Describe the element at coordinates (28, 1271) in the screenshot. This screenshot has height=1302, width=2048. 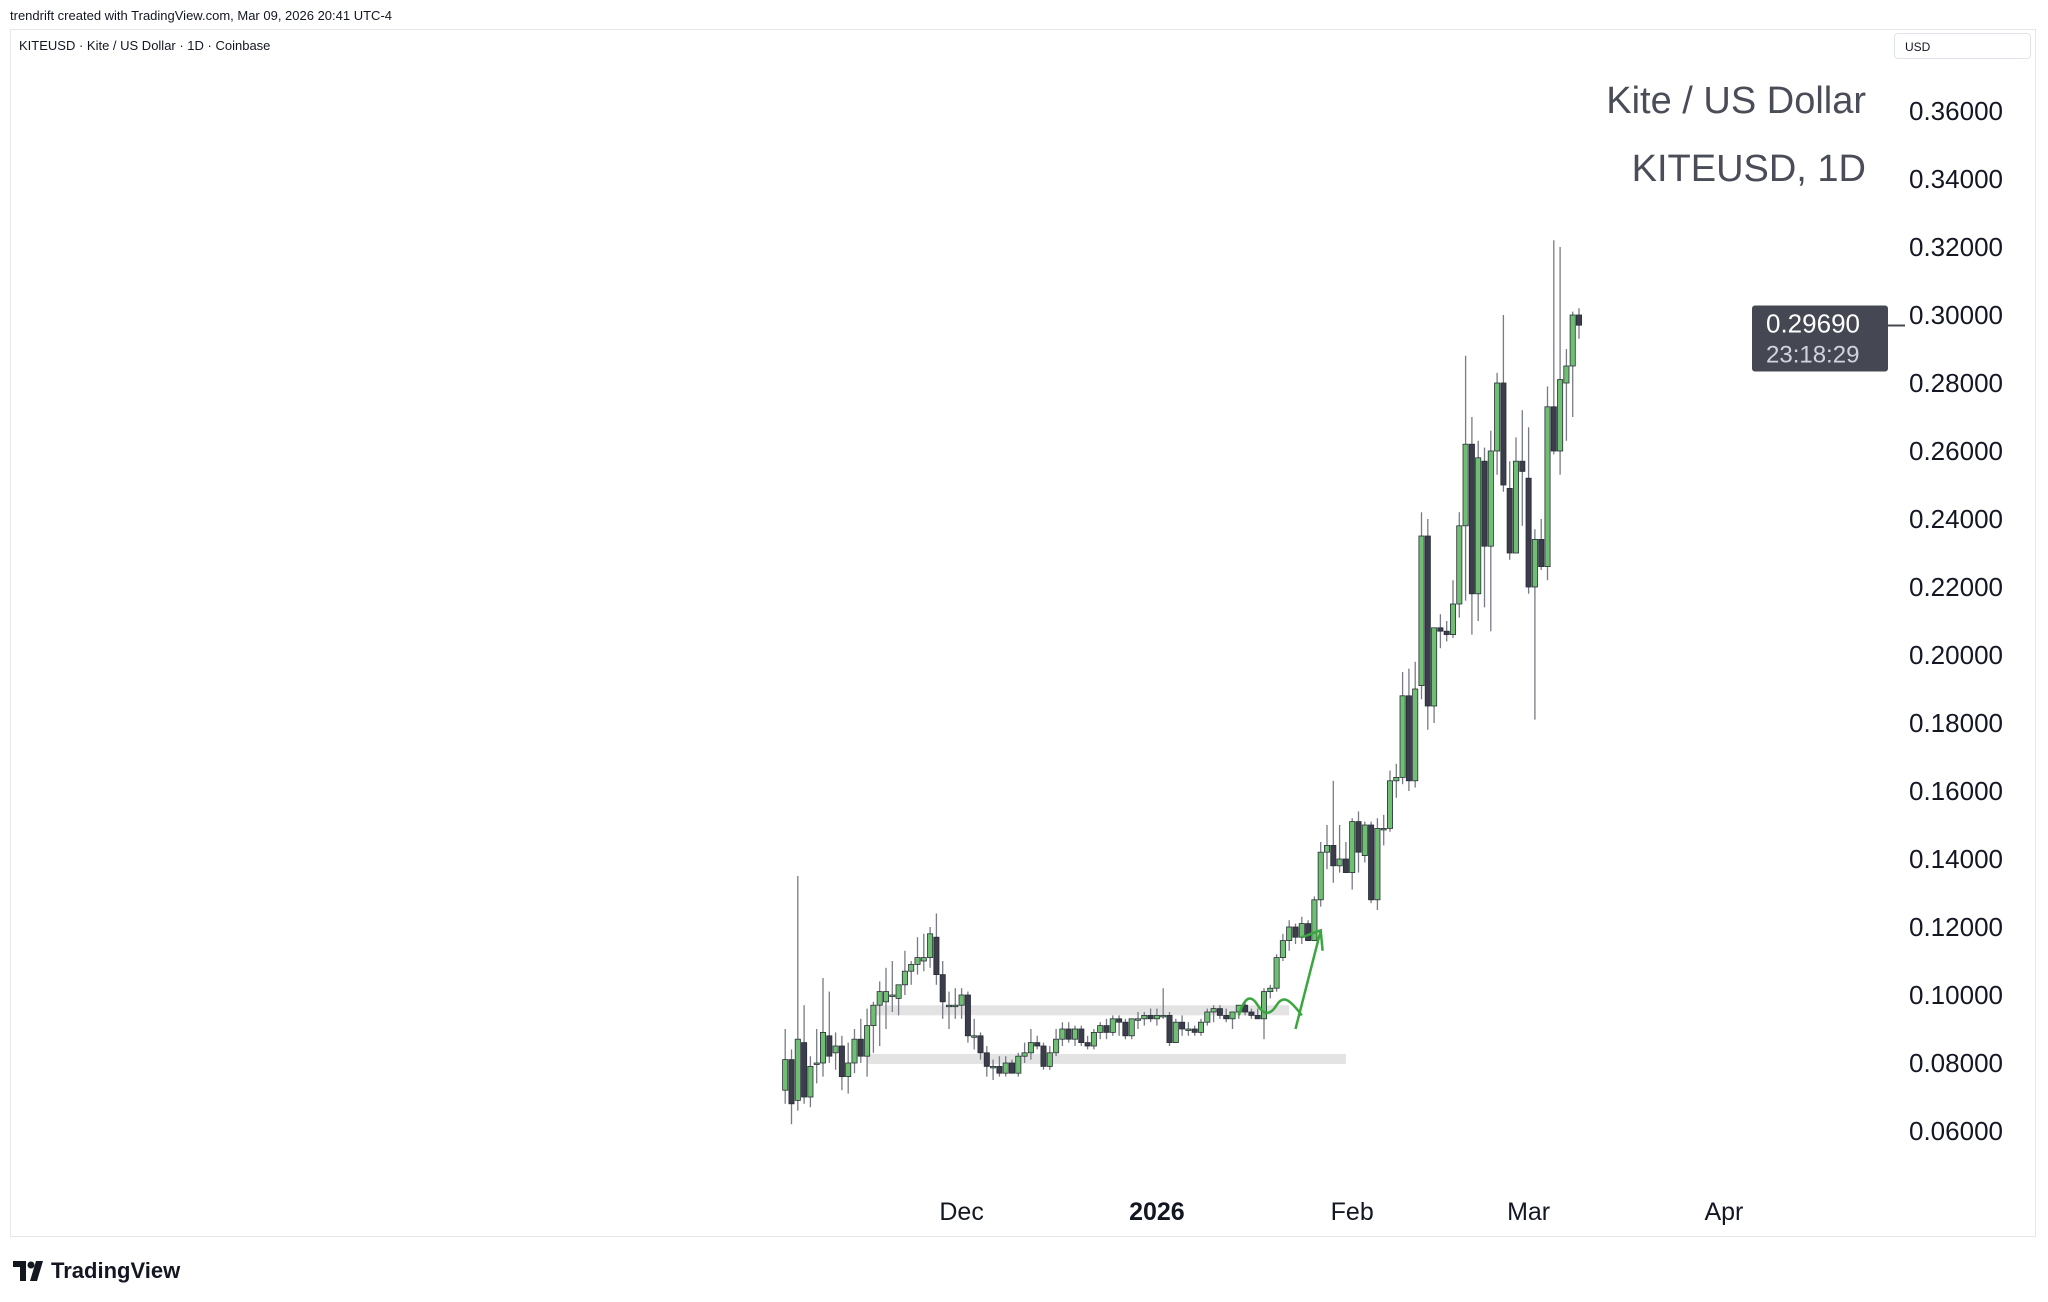
I see `tradingview-logo-icon` at that location.